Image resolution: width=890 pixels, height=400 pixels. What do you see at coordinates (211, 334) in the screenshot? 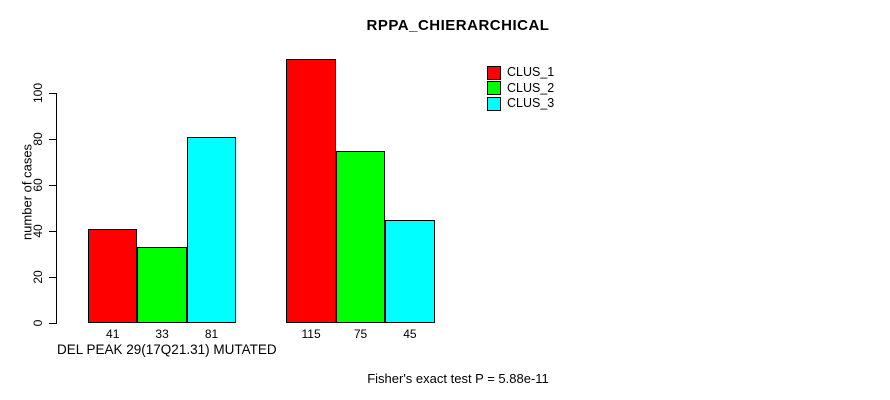
I see `bar-value-label: 81` at bounding box center [211, 334].